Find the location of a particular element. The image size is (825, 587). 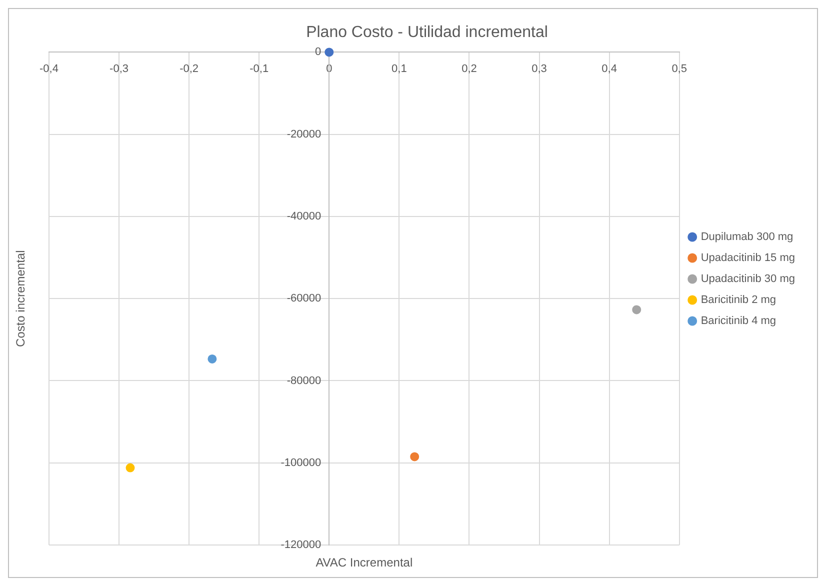

x-tick-label: 0,4 is located at coordinates (609, 68).